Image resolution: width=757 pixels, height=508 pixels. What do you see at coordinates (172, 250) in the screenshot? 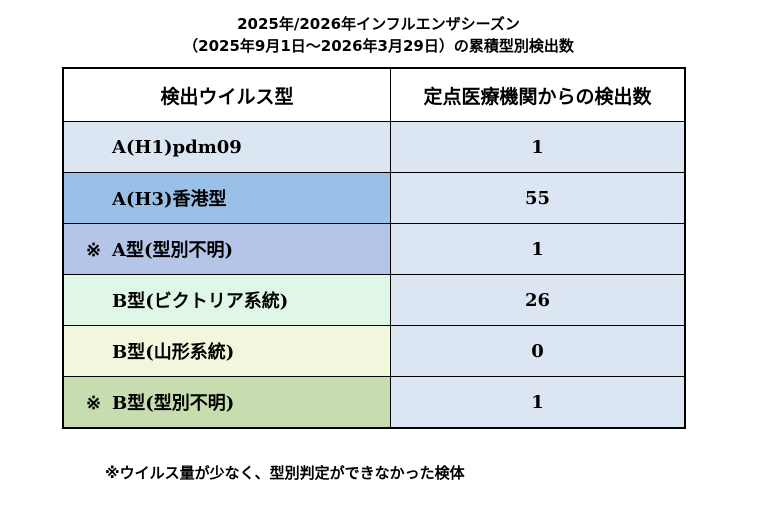
I see `virus-type-label: A型(型別不明)` at bounding box center [172, 250].